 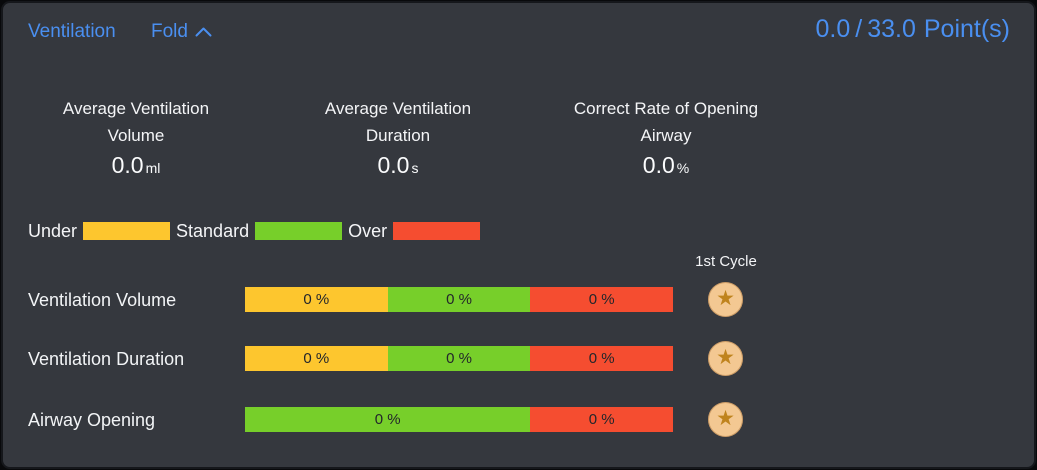 I want to click on stat-unit: s, so click(x=415, y=168).